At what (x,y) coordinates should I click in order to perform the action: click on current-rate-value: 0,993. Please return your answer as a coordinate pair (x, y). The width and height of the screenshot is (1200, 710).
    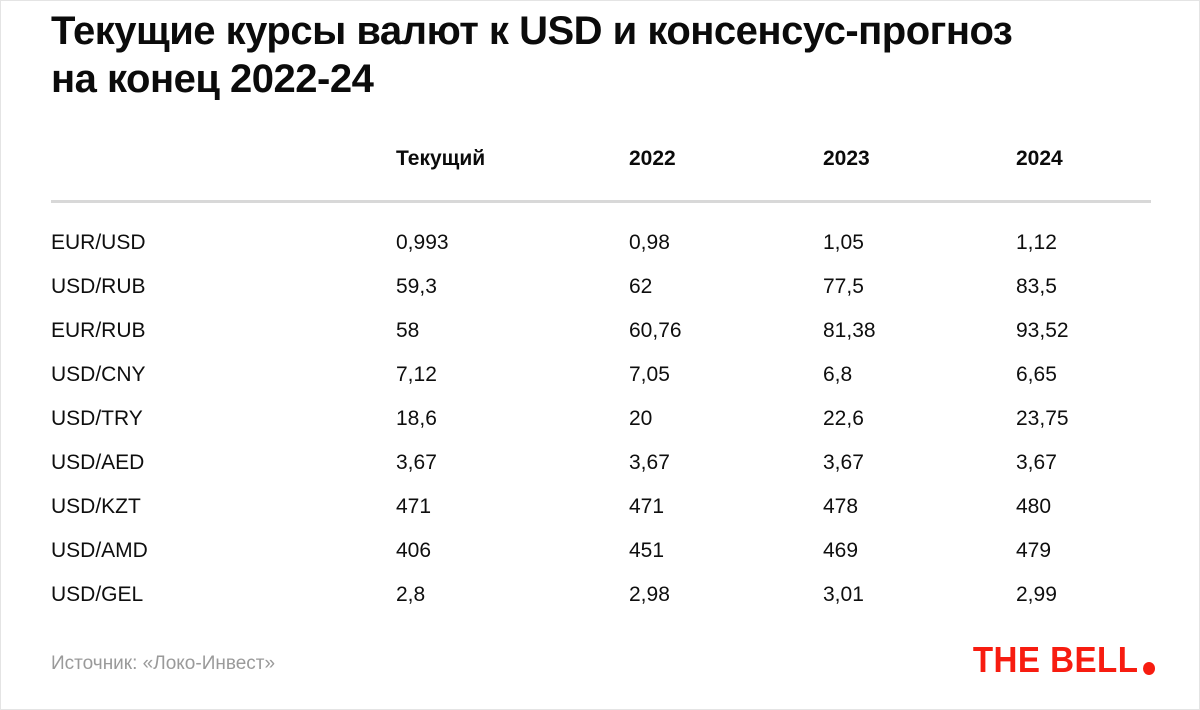
    Looking at the image, I should click on (422, 242).